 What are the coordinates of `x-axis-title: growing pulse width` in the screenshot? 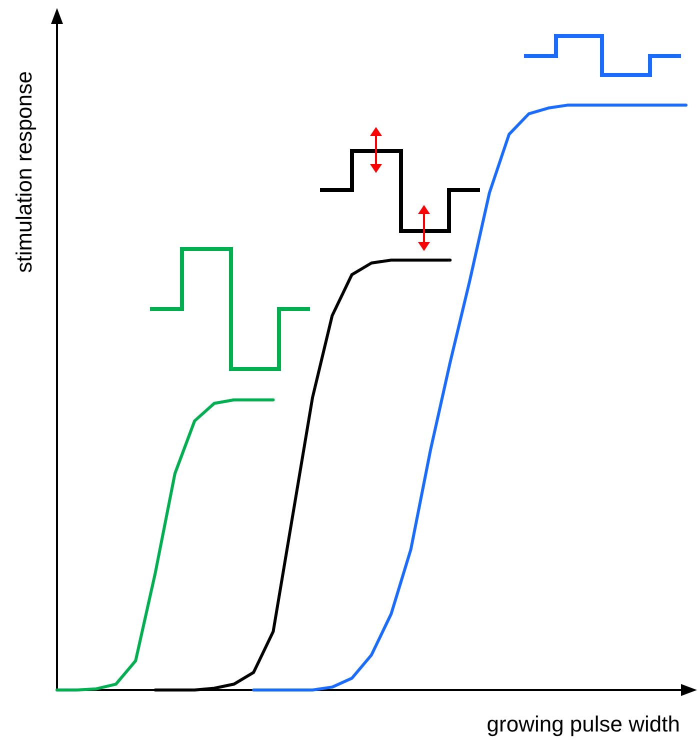 It's located at (583, 724).